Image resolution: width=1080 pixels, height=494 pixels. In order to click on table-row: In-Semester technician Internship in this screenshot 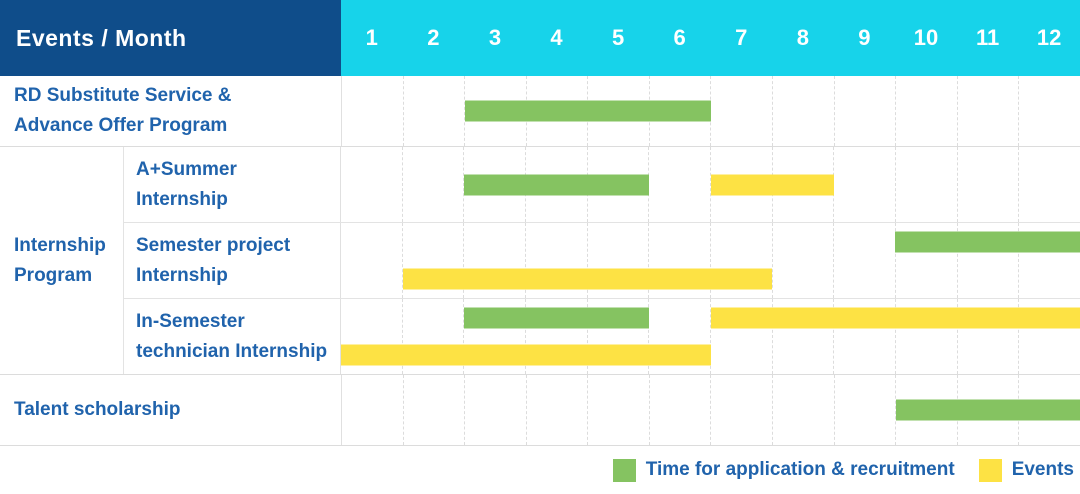, I will do `click(602, 336)`.